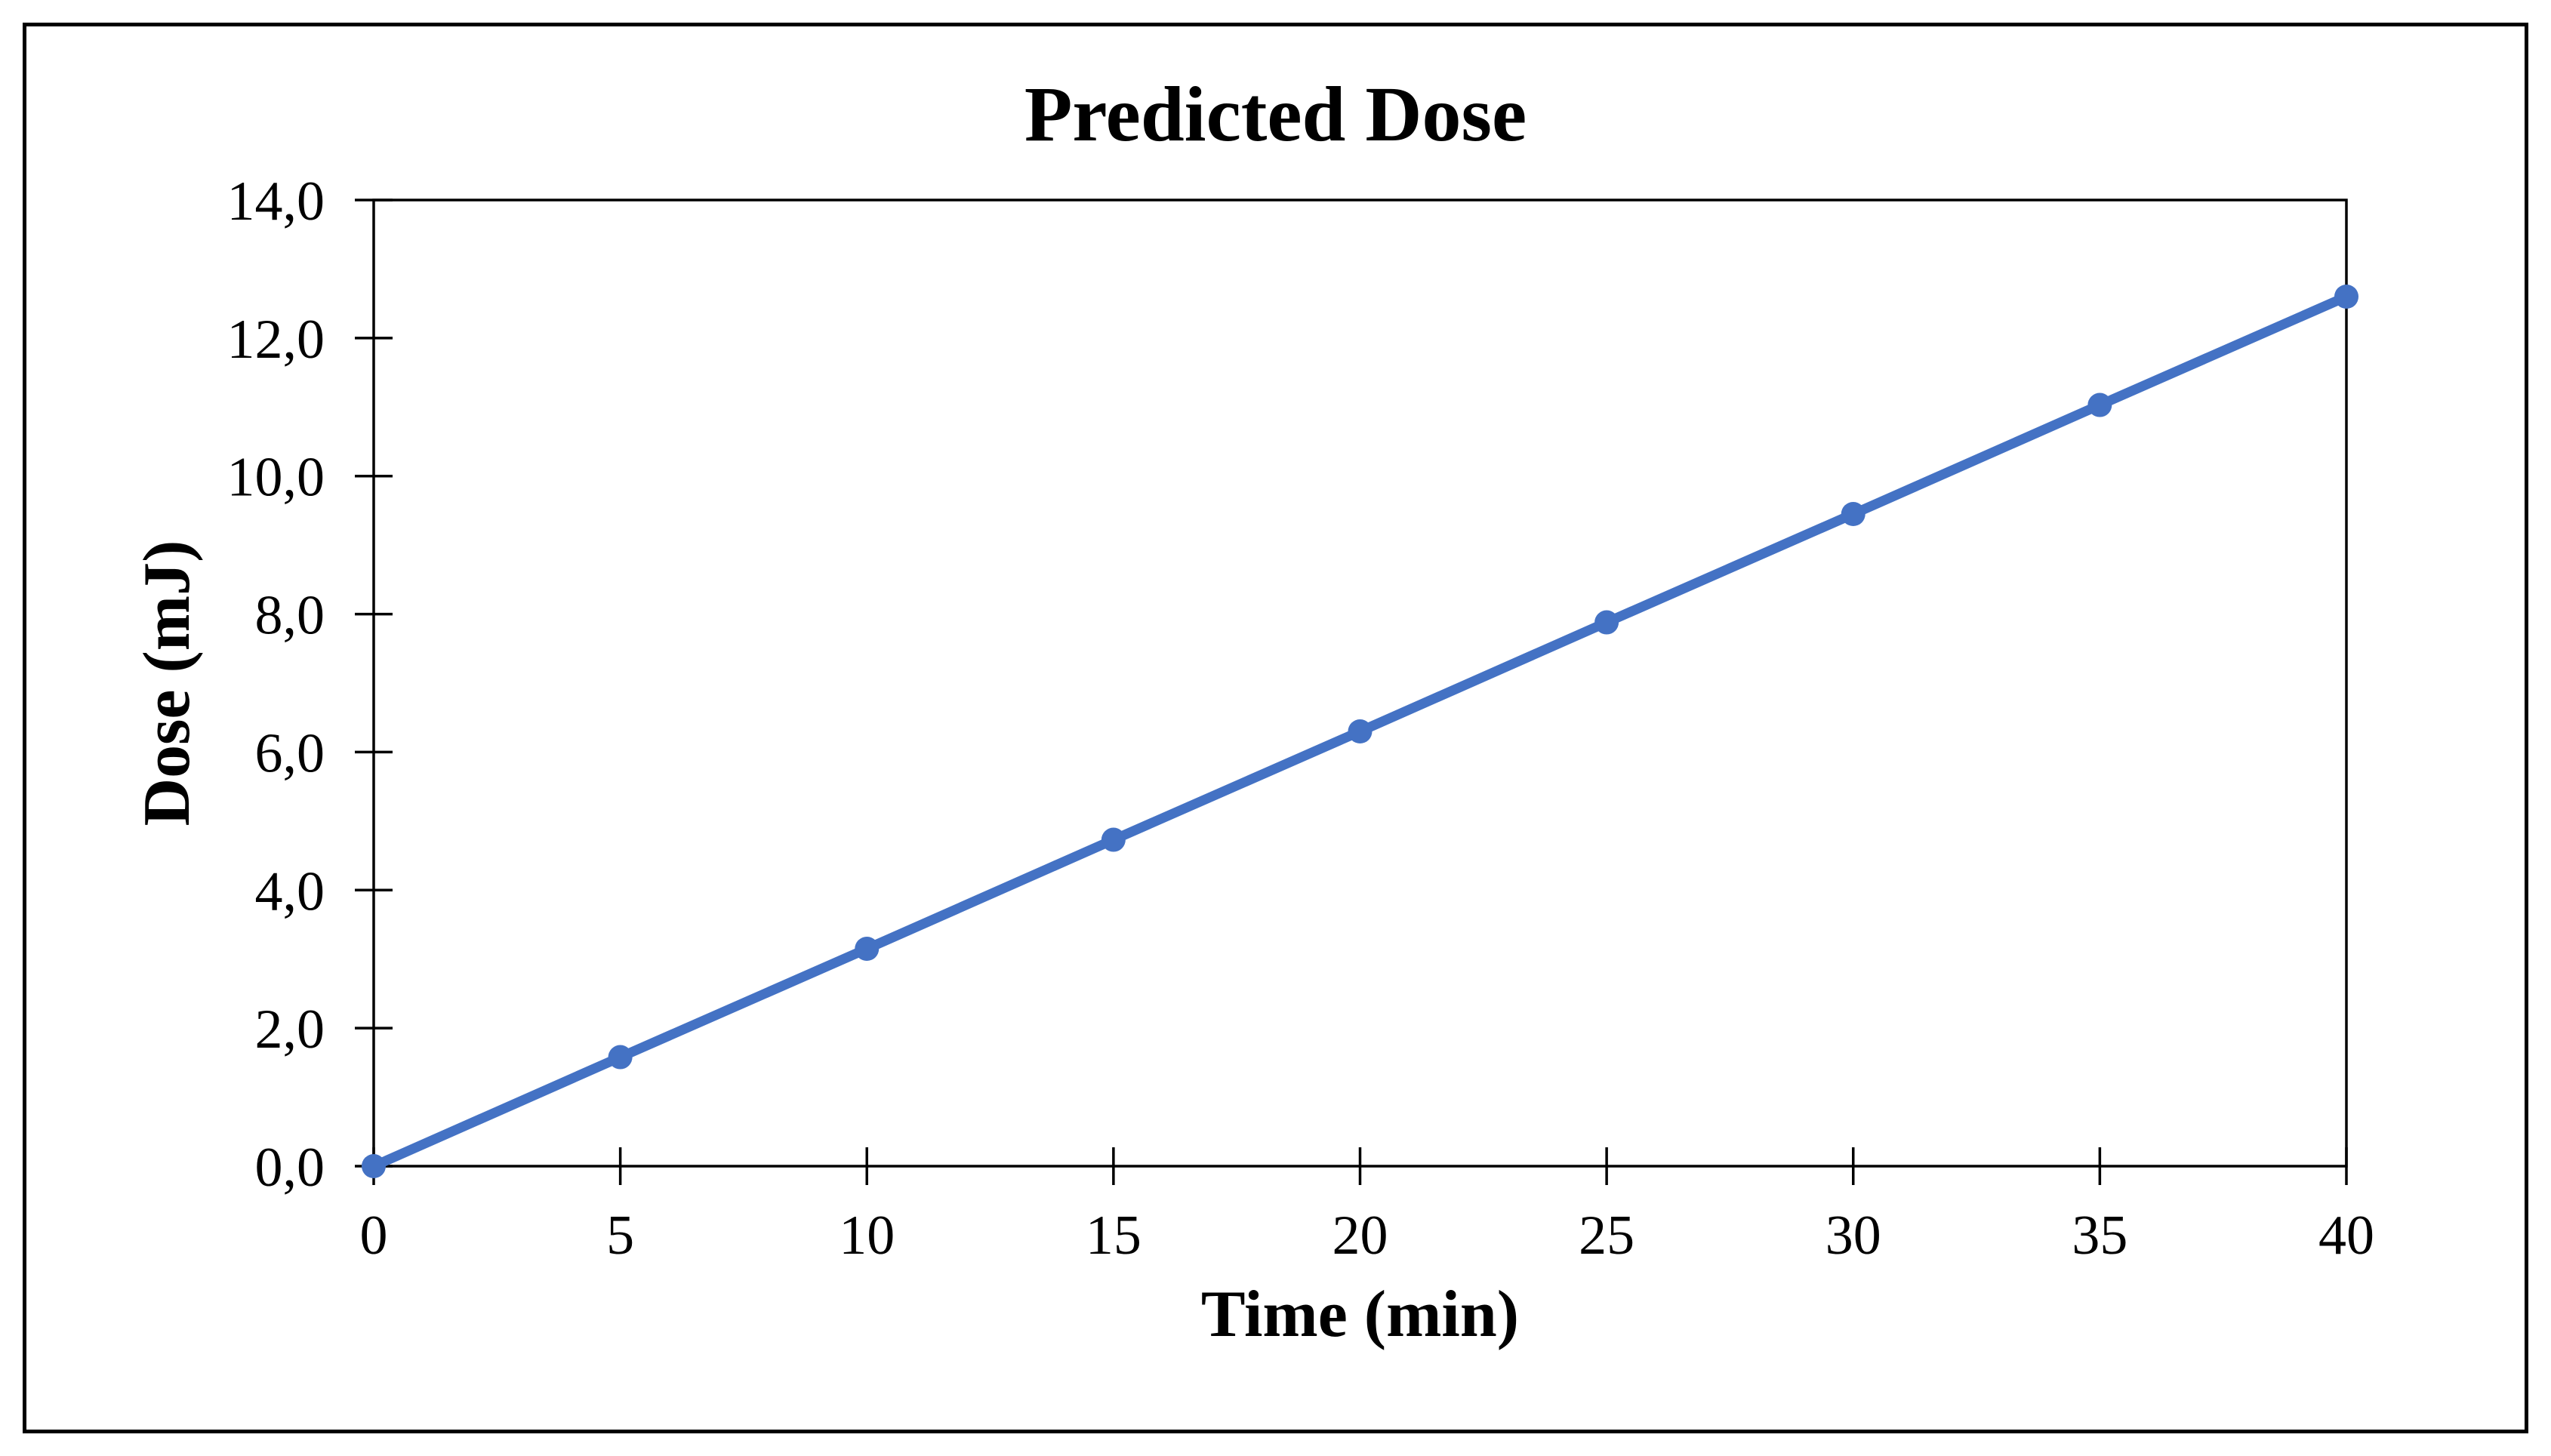  What do you see at coordinates (167, 683) in the screenshot?
I see `y-axis-title: Dose (mJ)` at bounding box center [167, 683].